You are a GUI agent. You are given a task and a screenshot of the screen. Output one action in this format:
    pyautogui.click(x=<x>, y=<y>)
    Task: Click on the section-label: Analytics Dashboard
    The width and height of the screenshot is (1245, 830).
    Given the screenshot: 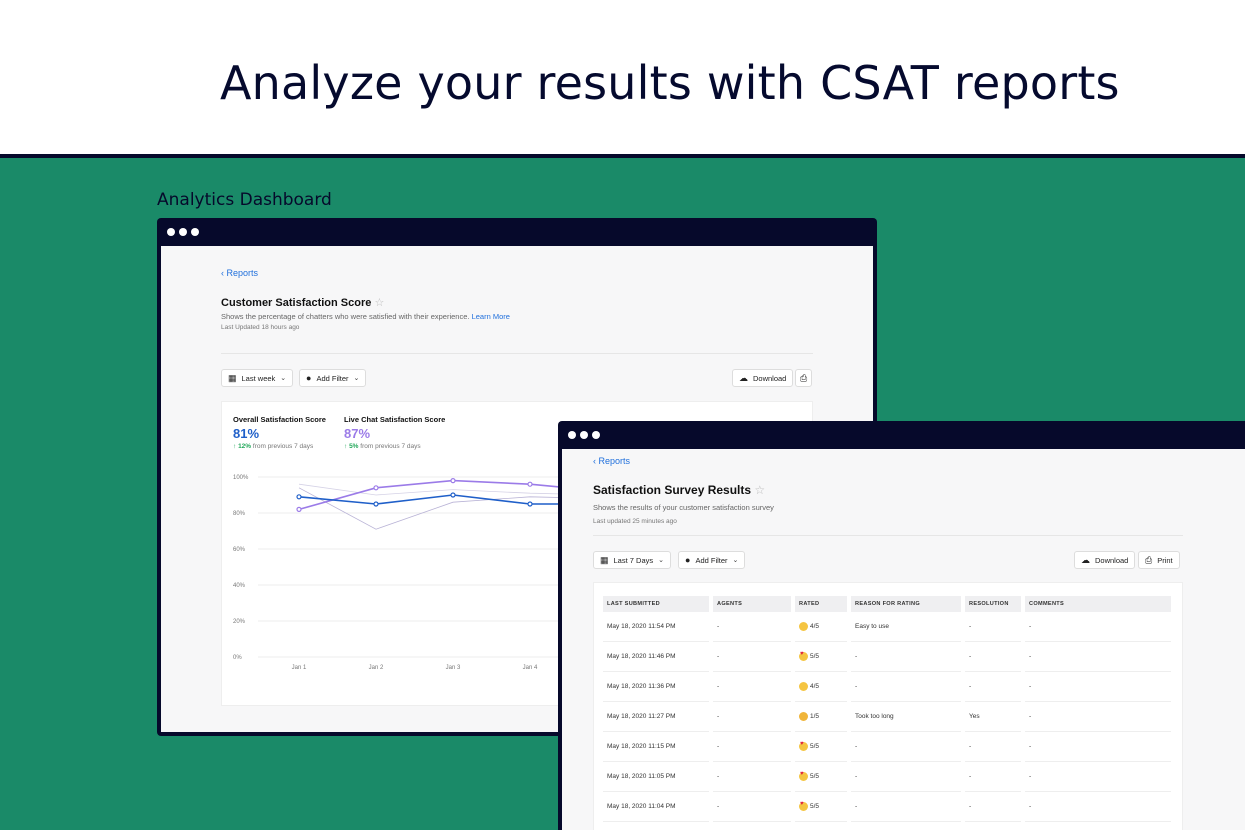 What is the action you would take?
    pyautogui.click(x=244, y=200)
    